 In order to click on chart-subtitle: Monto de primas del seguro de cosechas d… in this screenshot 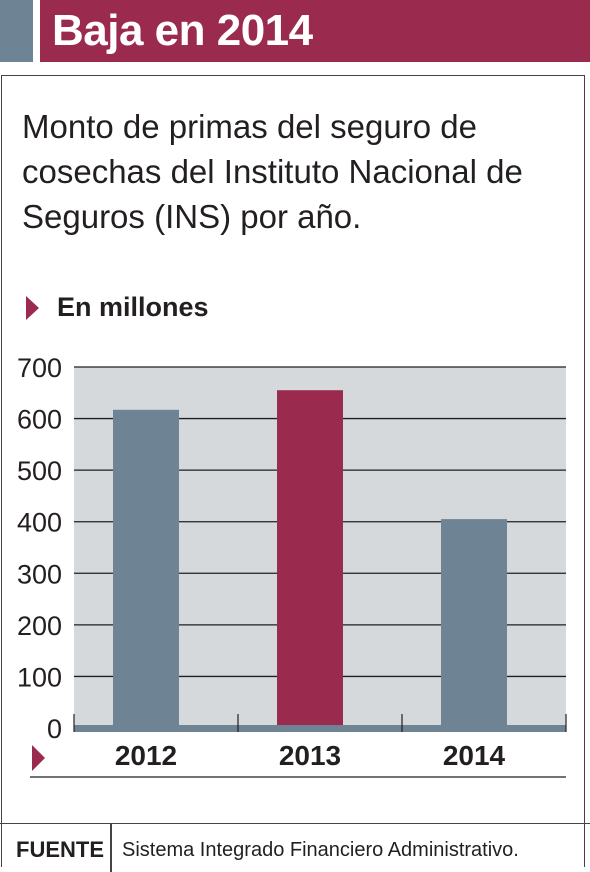, I will do `click(272, 171)`.